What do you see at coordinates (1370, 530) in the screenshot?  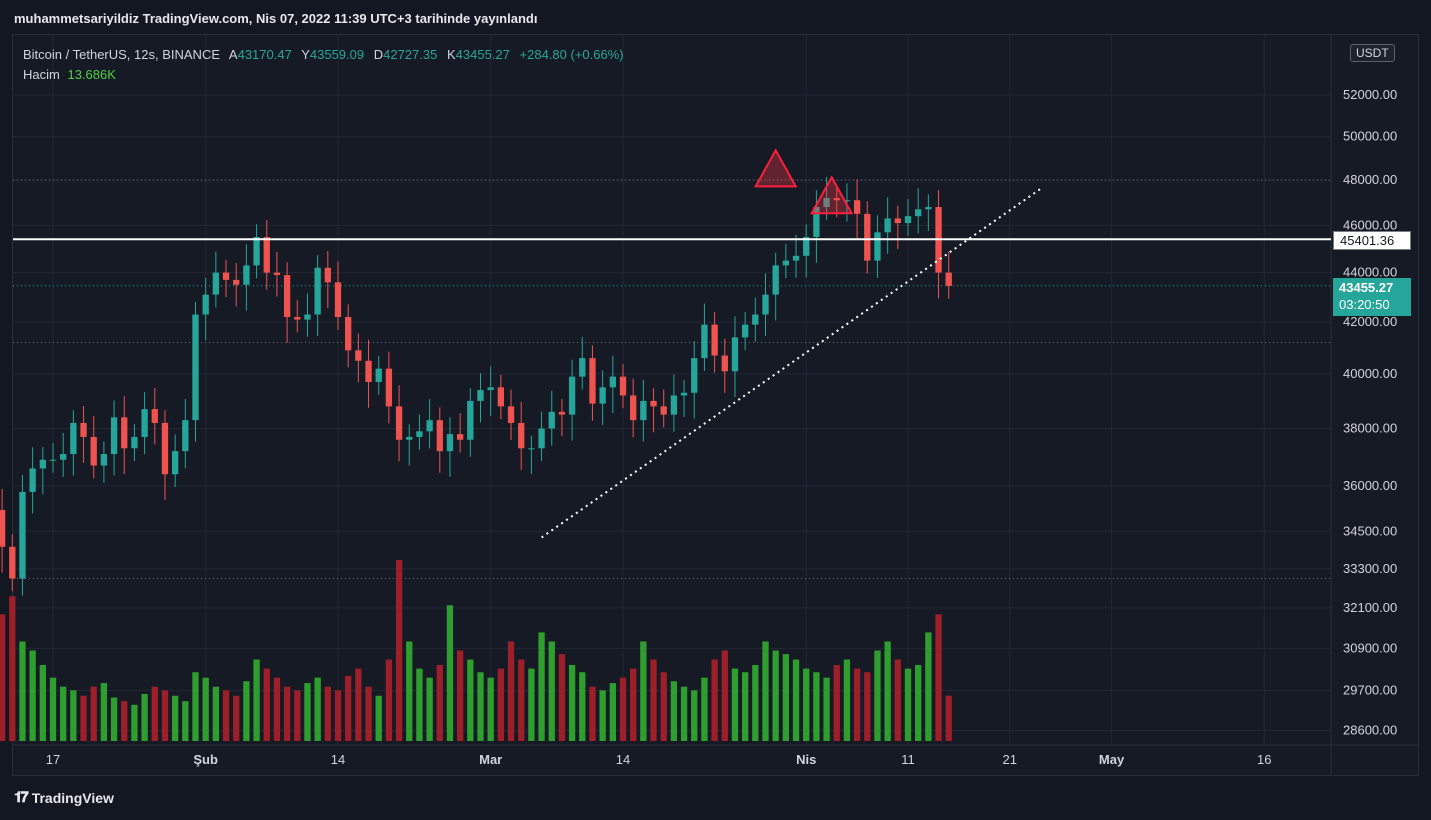 I see `y-axis-tick-label: 34500.00` at bounding box center [1370, 530].